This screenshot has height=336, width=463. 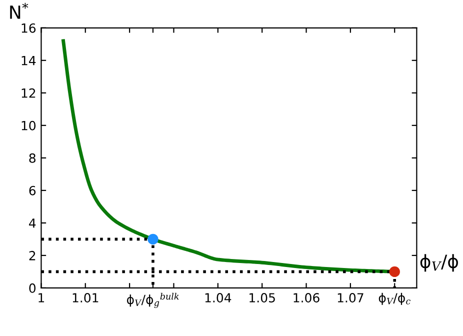 What do you see at coordinates (41, 297) in the screenshot?
I see `x-tick-label: 1` at bounding box center [41, 297].